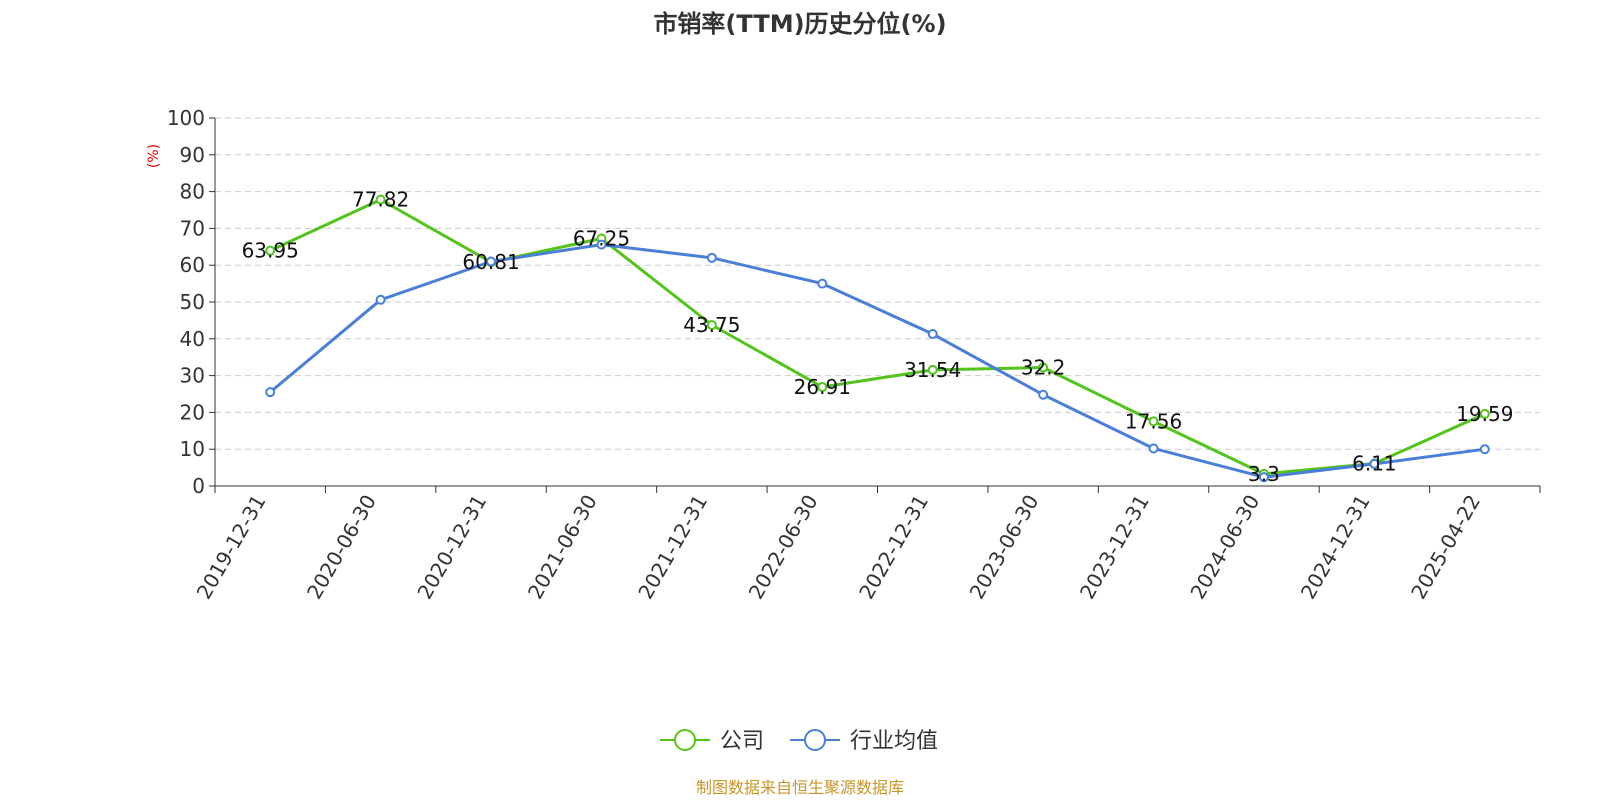 This screenshot has width=1600, height=800. What do you see at coordinates (1114, 547) in the screenshot?
I see `x-tick-label: 2023-12-31` at bounding box center [1114, 547].